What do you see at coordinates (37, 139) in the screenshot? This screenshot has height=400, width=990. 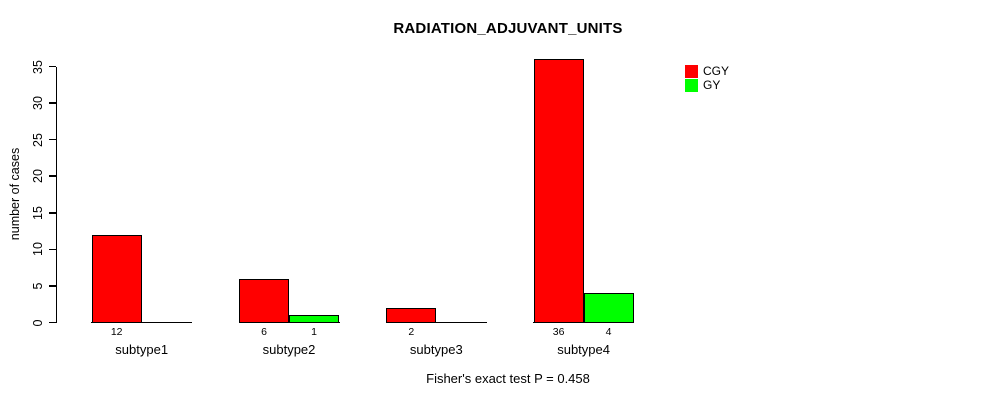 I see `y-tick-label: 25` at bounding box center [37, 139].